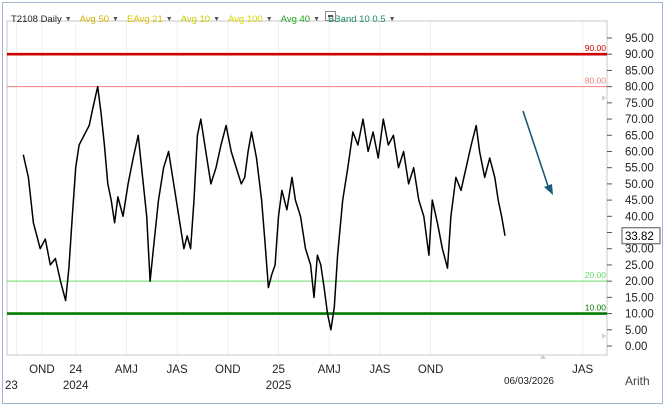  I want to click on y-tick-label: 5.00, so click(636, 331).